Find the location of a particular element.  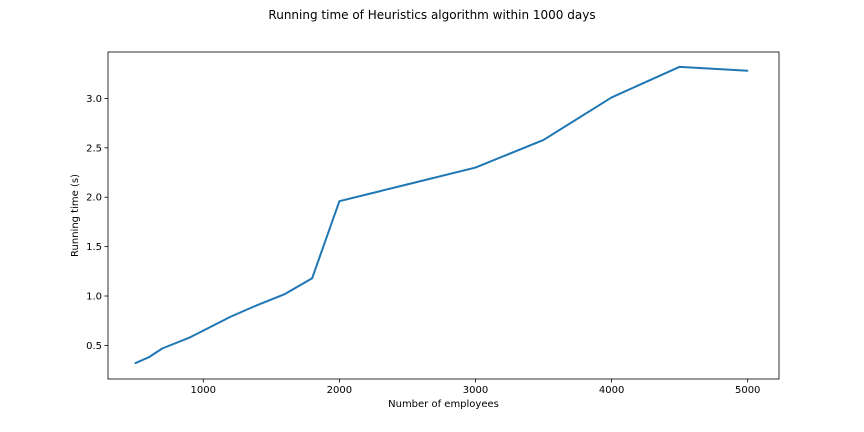

y-tick-label: 2.0 is located at coordinates (94, 198).